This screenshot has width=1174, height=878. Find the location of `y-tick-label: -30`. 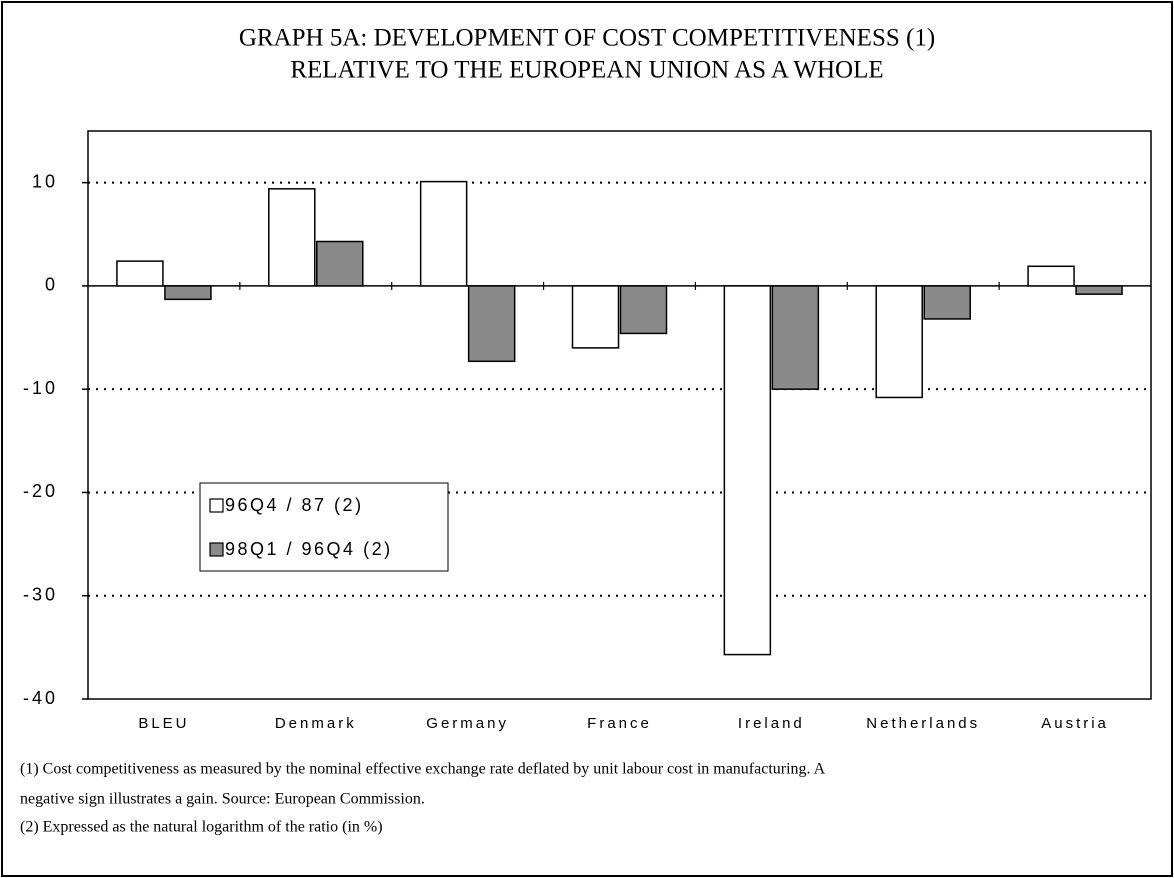

y-tick-label: -30 is located at coordinates (40, 594).